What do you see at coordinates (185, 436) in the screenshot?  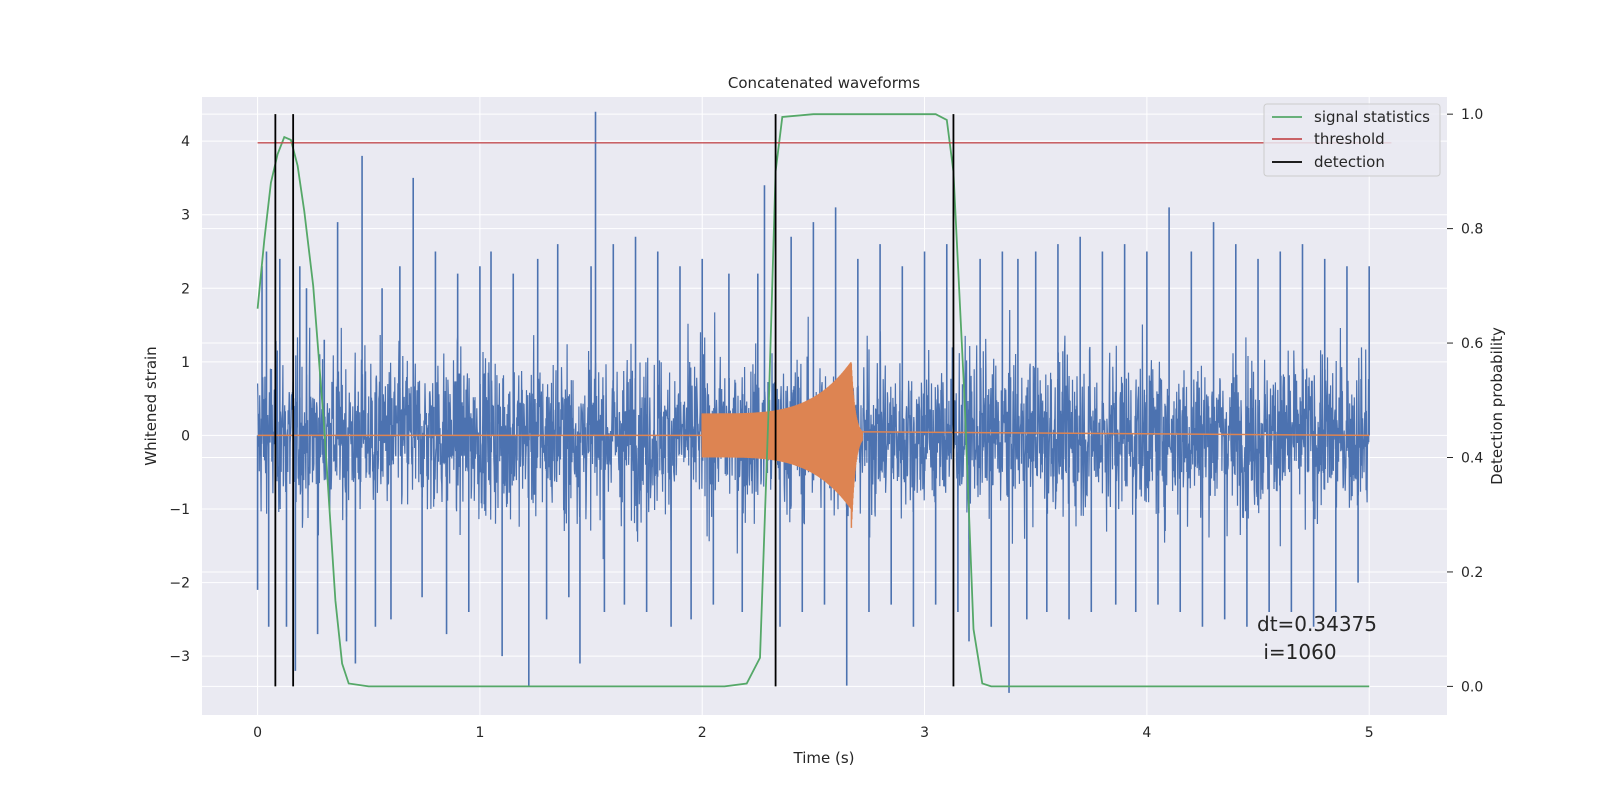 I see `y-tick-label-left: 0` at bounding box center [185, 436].